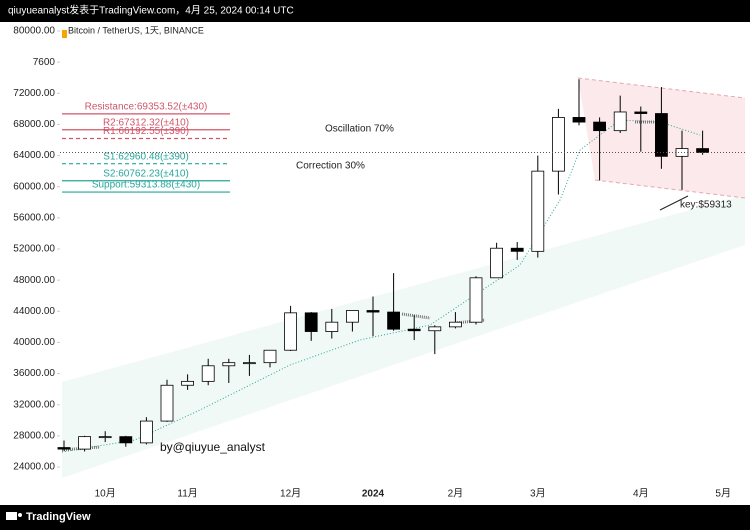 This screenshot has width=750, height=530. I want to click on x-tick-label: 2024, so click(373, 494).